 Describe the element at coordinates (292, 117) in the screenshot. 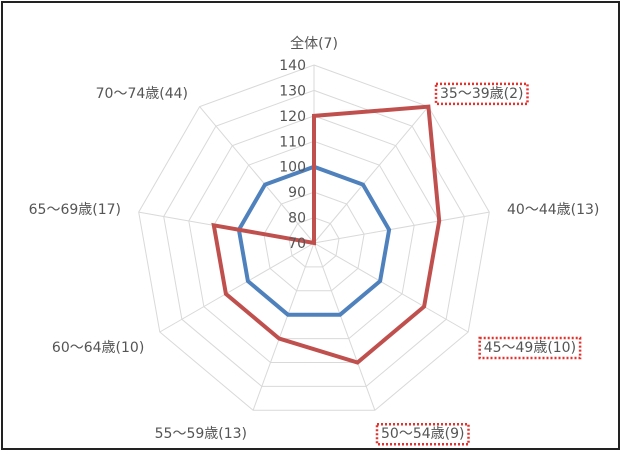

I see `tick-label: 120` at that location.